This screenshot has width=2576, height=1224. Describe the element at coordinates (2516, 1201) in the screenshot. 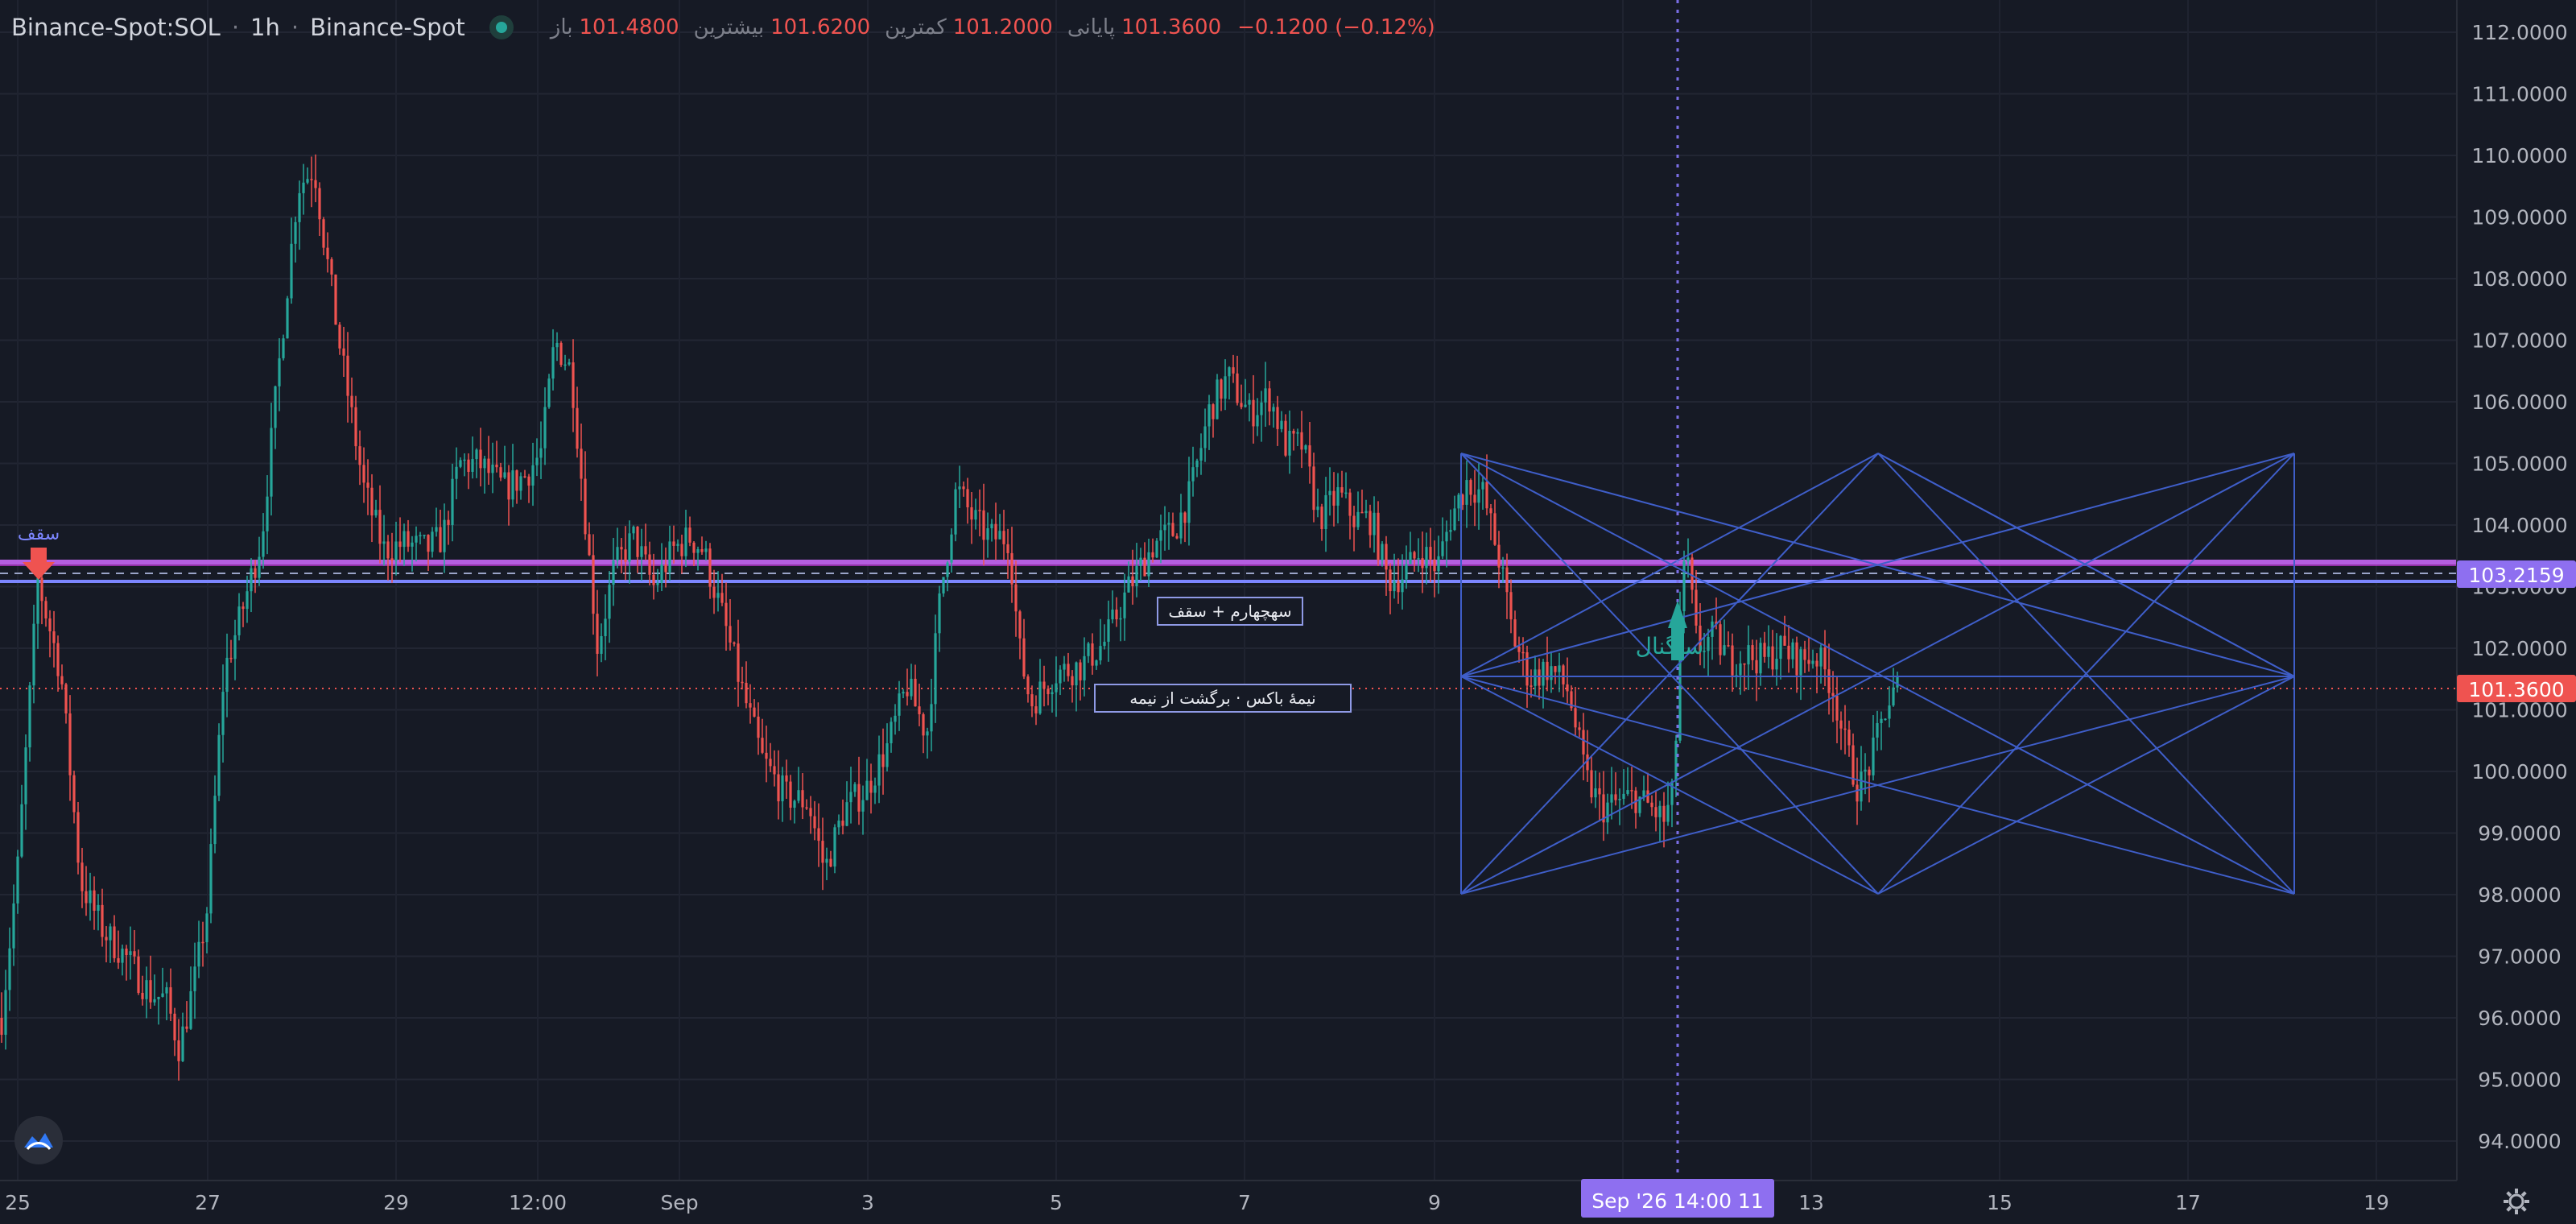

I see `gear-icon` at that location.